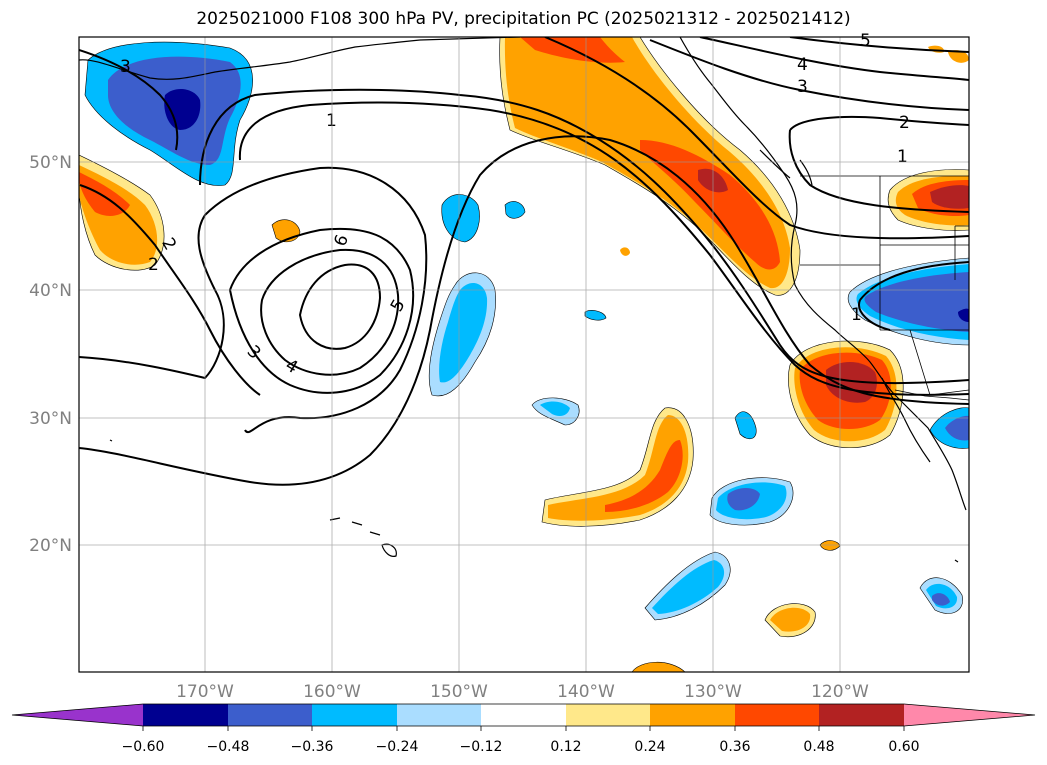 This screenshot has height=765, width=1047. Describe the element at coordinates (957, 428) in the screenshot. I see `precip-negative-k-inner` at that location.